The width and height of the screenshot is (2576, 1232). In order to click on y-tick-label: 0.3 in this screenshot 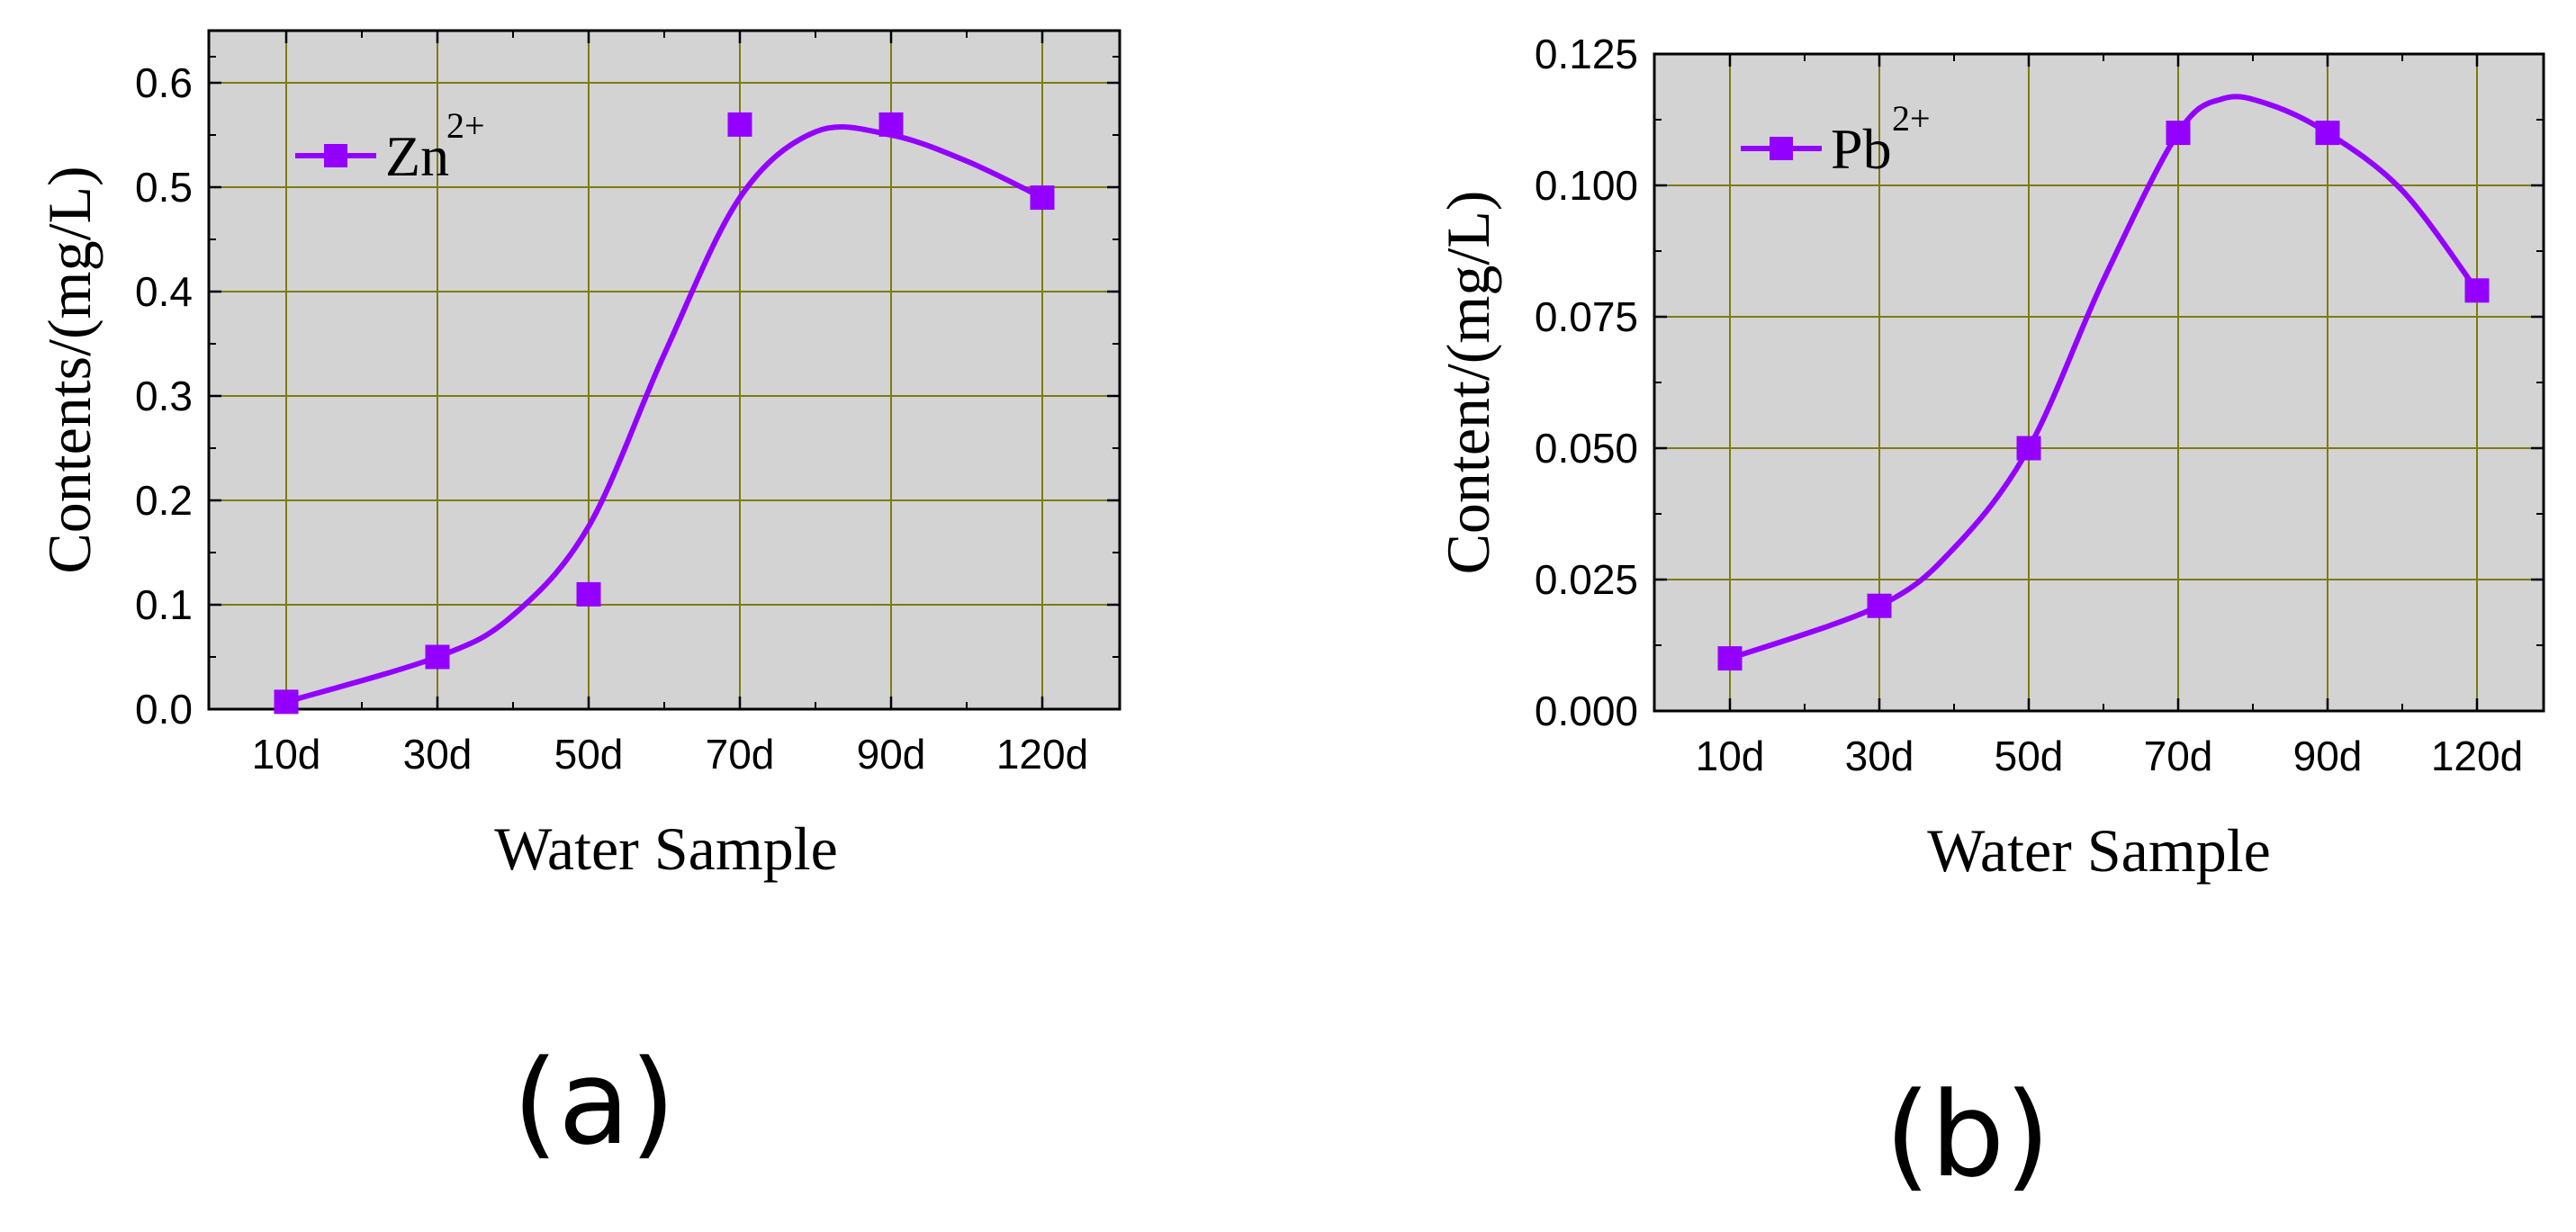, I will do `click(164, 396)`.